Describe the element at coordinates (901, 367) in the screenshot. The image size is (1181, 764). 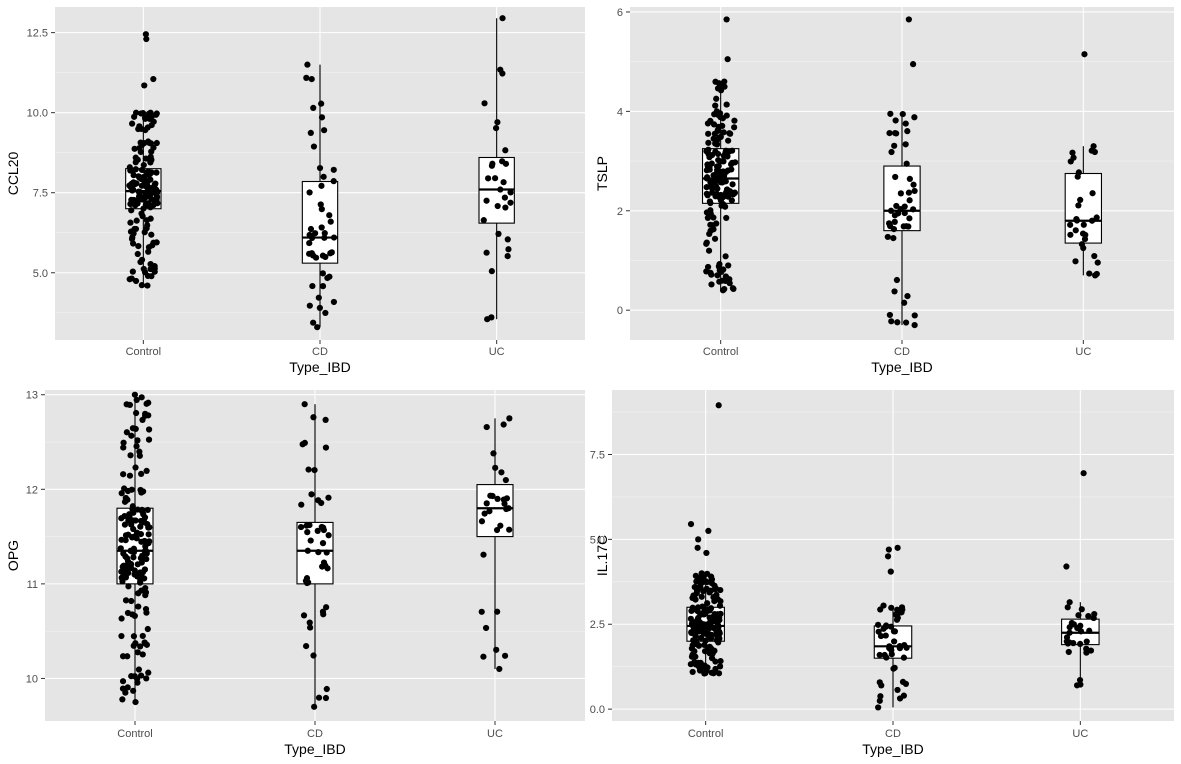
I see `x-axis-title: Type_IBD` at that location.